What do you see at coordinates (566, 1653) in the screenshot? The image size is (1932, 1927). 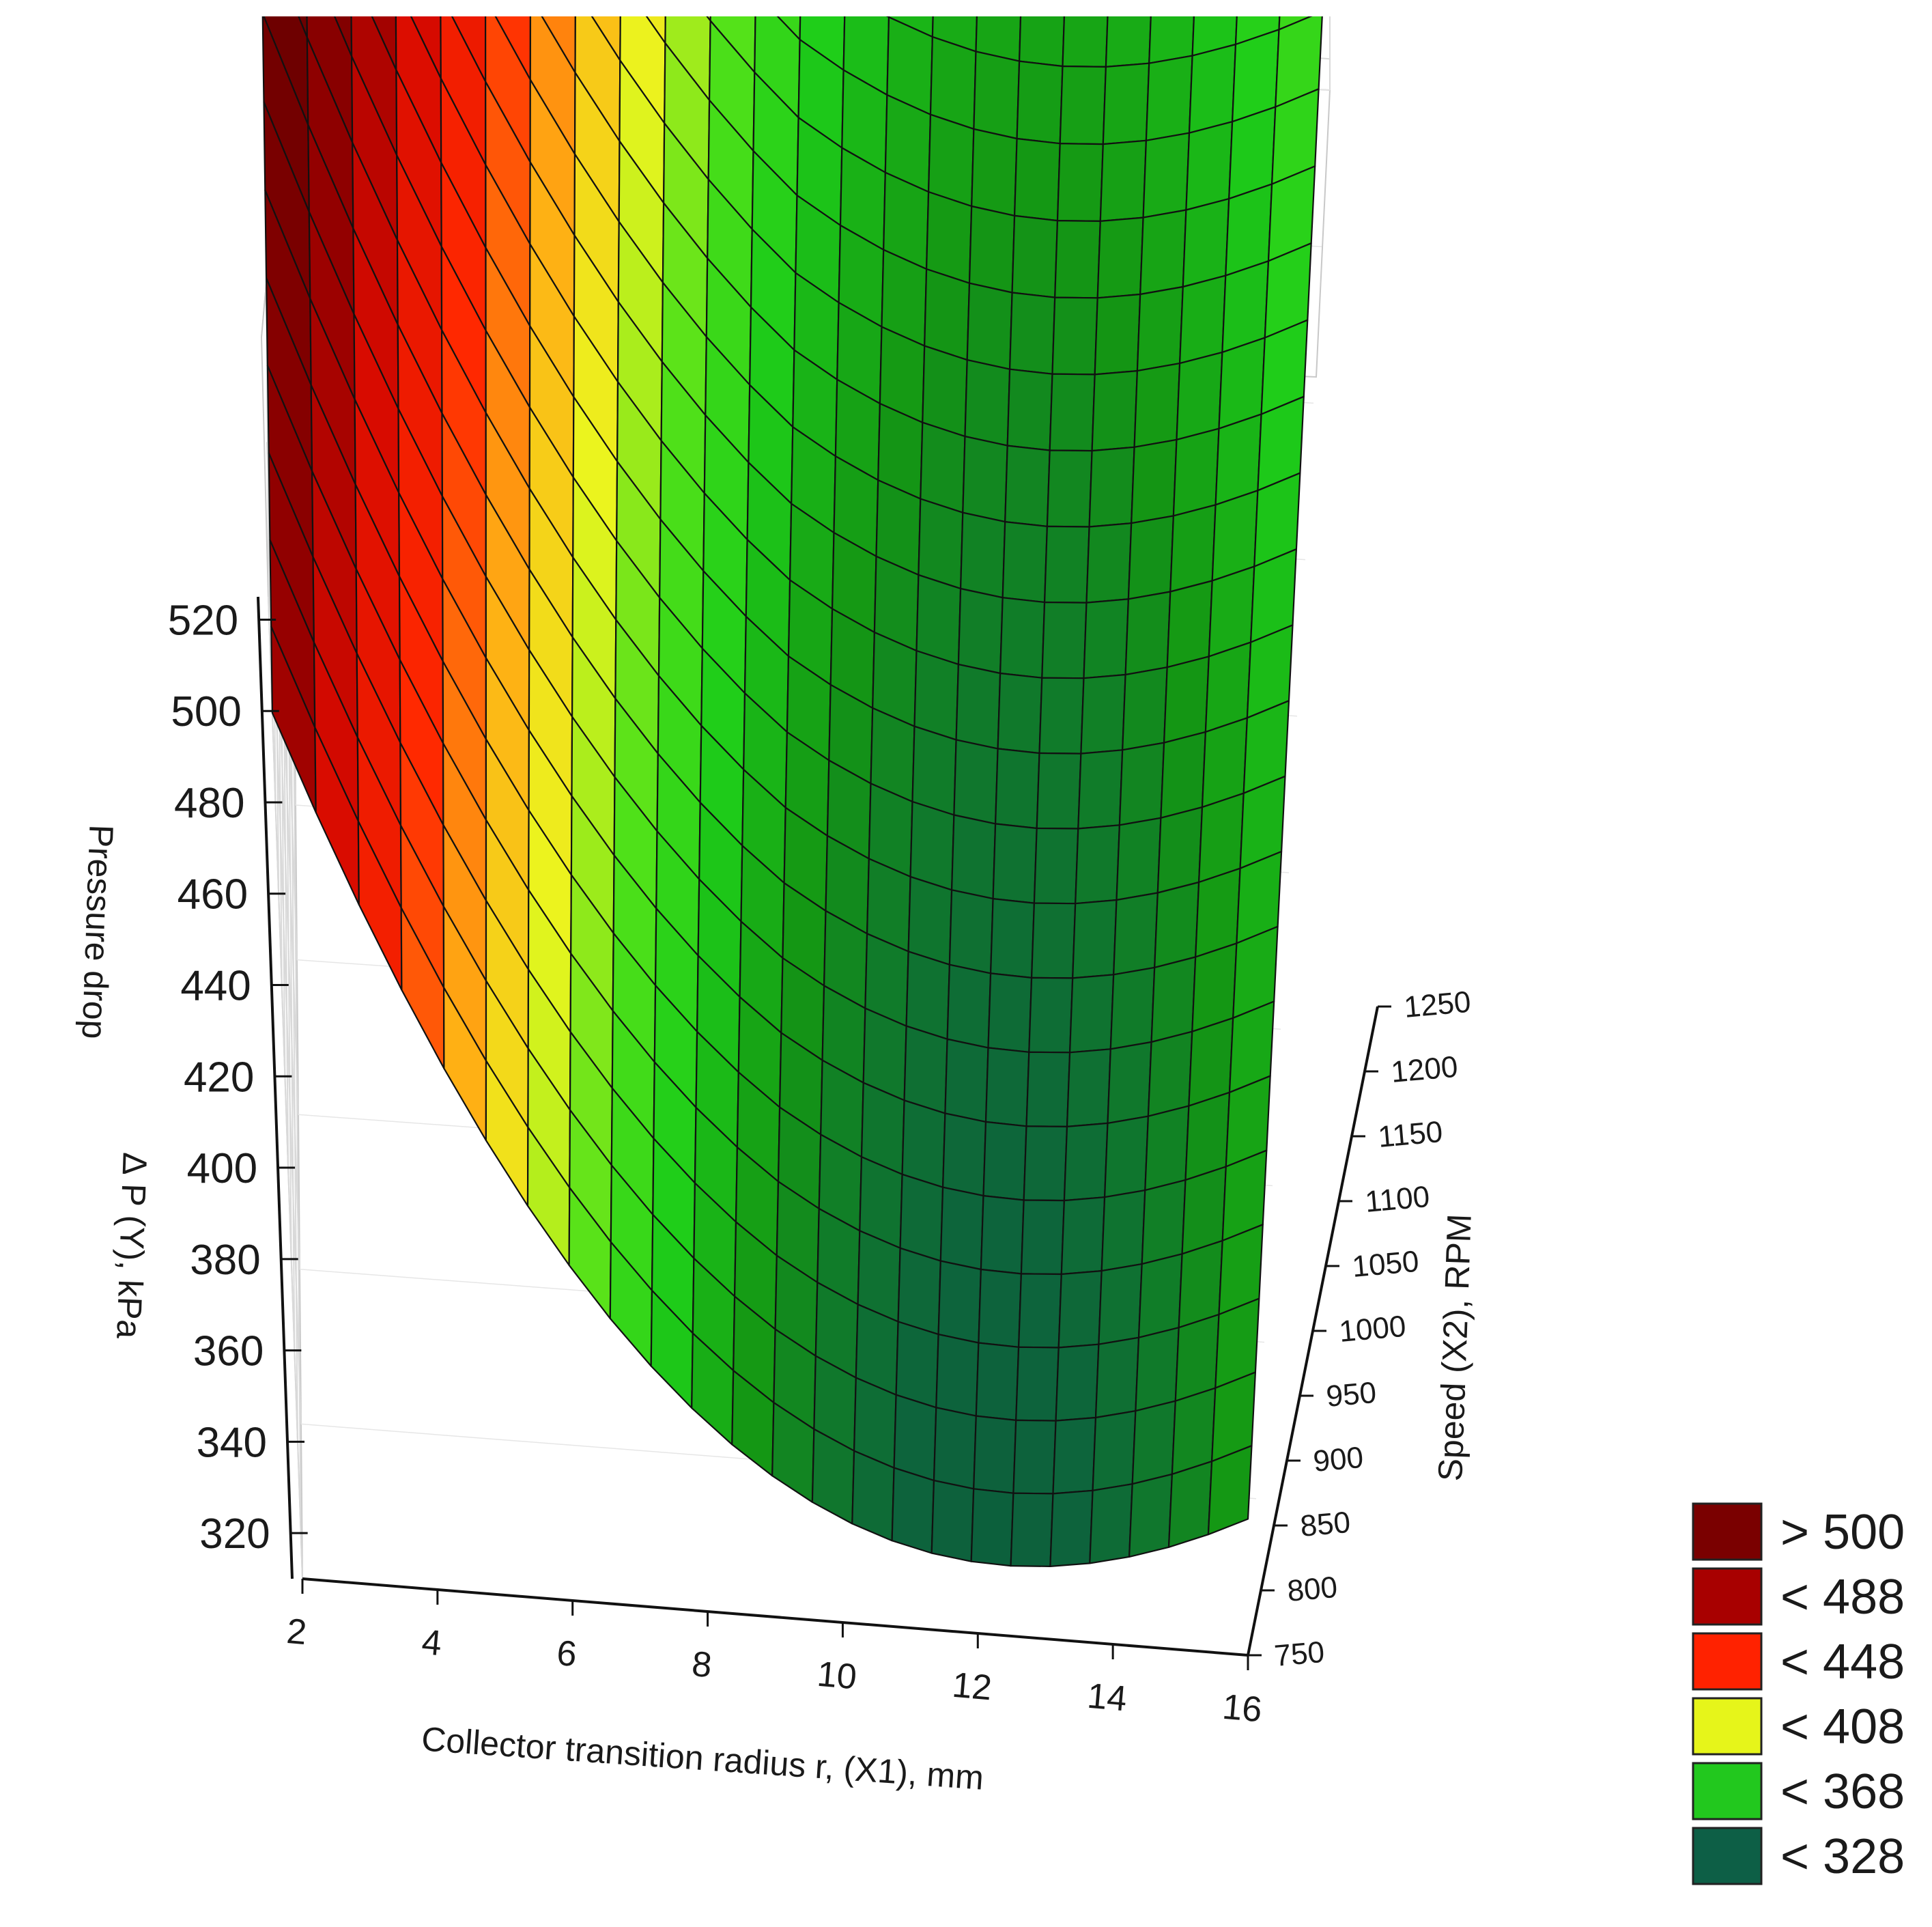 I see `x-tick-label: 6` at bounding box center [566, 1653].